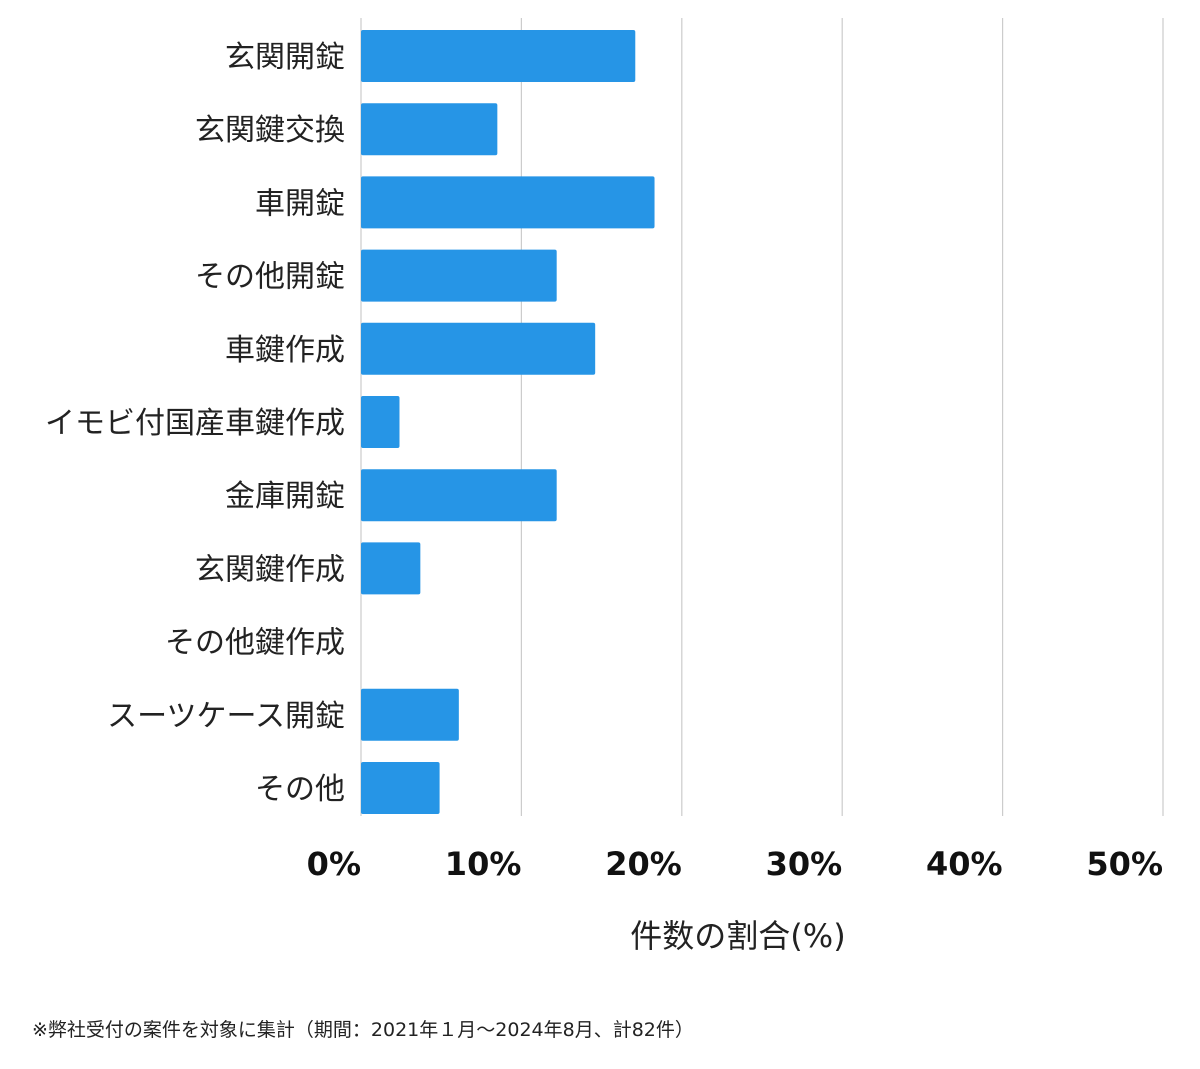 The image size is (1200, 1069). What do you see at coordinates (1124, 864) in the screenshot?
I see `x-tick-label: 50%` at bounding box center [1124, 864].